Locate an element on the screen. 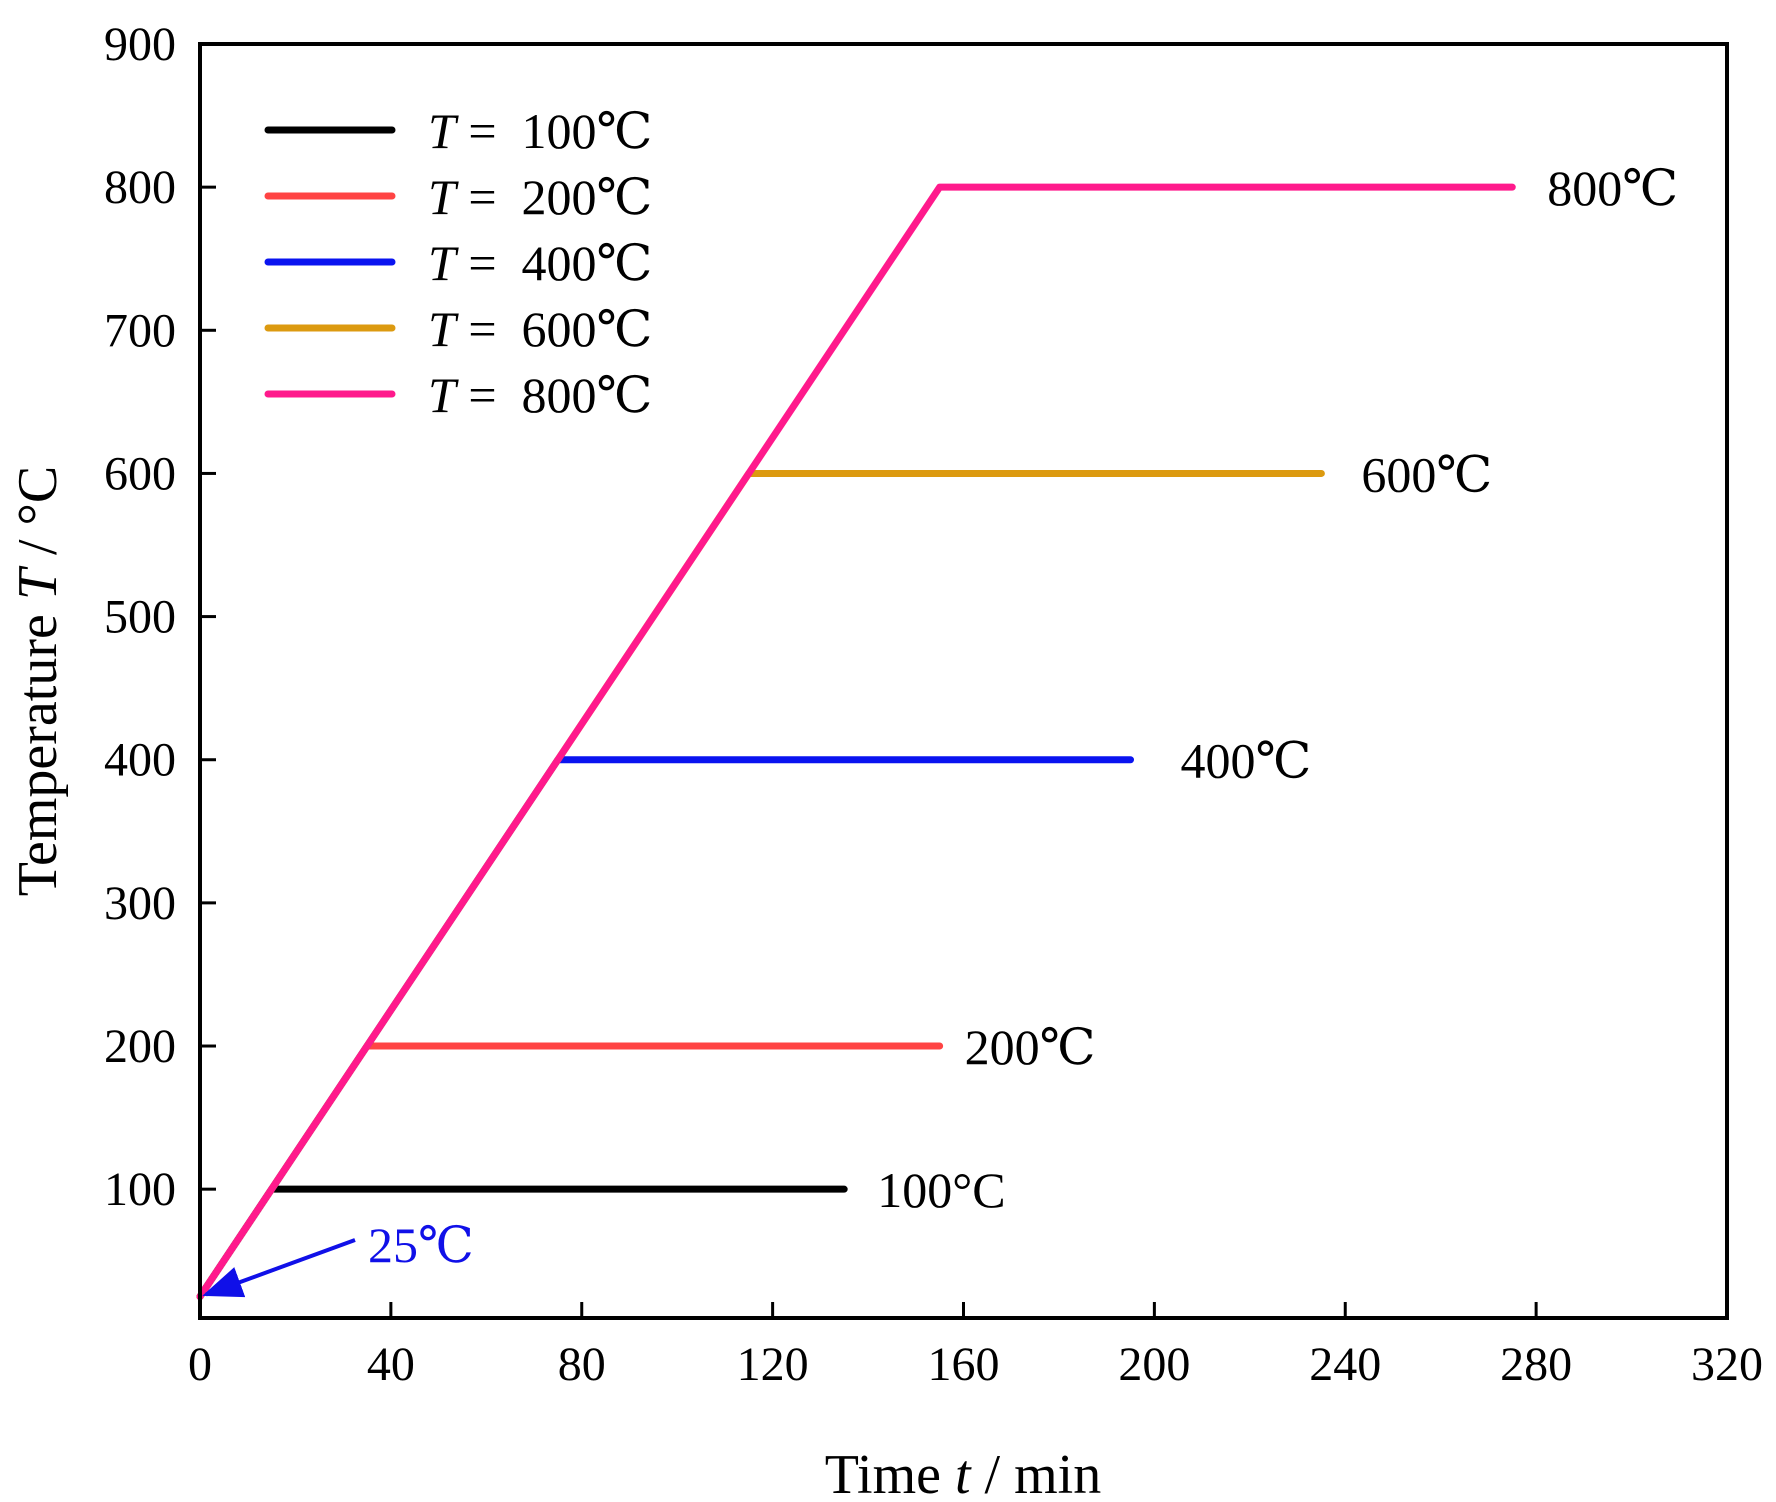 This screenshot has width=1776, height=1502. y-axis-title-var: T is located at coordinates (38, 582).